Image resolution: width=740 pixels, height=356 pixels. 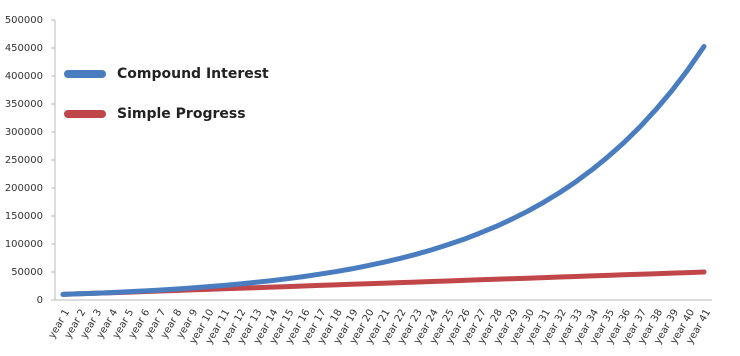 I want to click on y-tick-label: 200000, so click(x=24, y=188).